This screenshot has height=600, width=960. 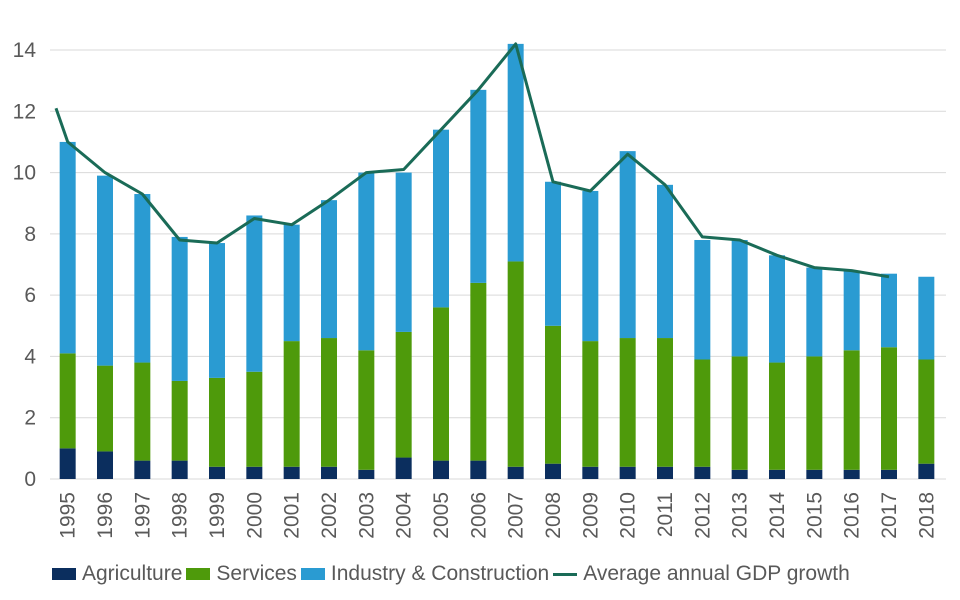 What do you see at coordinates (627, 472) in the screenshot?
I see `bar-agriculture-2010` at bounding box center [627, 472].